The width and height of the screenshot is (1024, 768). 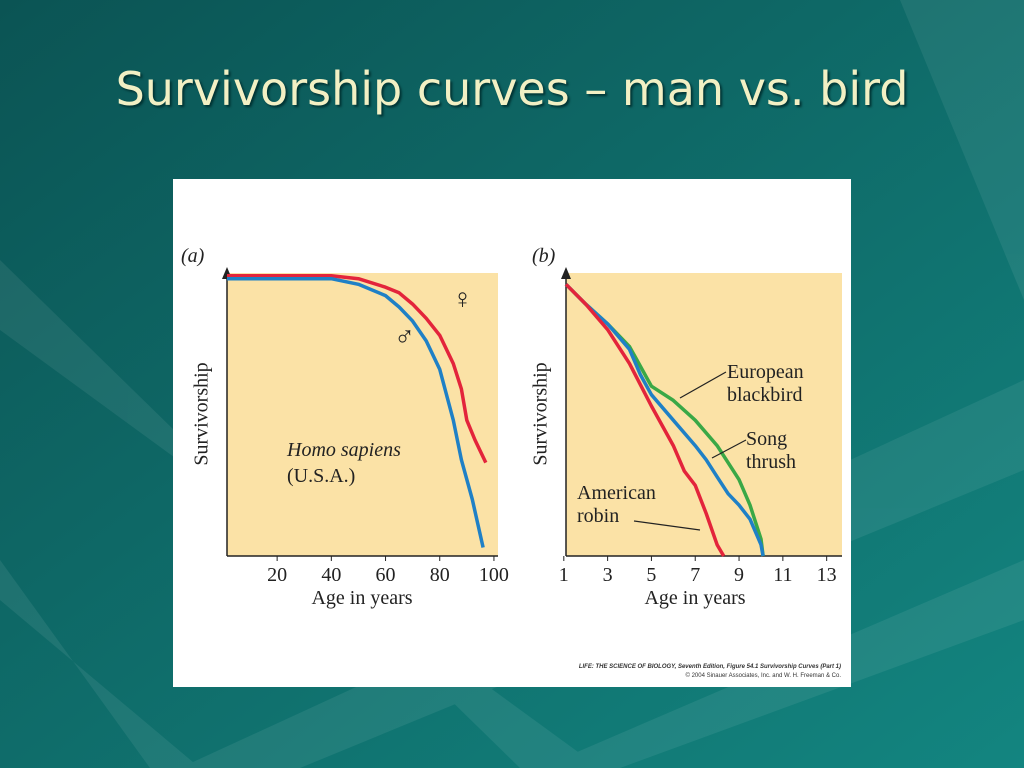 I want to click on series-label: ♂, so click(x=404, y=337).